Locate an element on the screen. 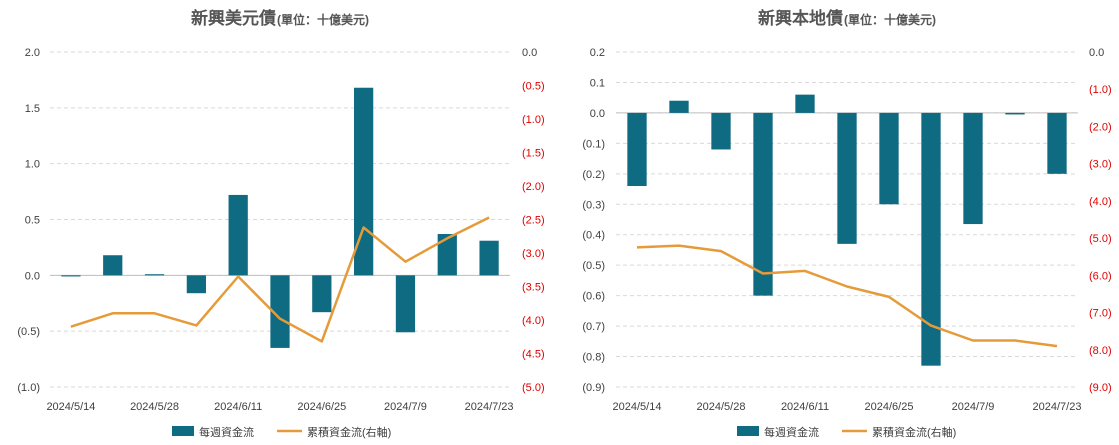  y-left-tick-label: (0.8) is located at coordinates (593, 358).